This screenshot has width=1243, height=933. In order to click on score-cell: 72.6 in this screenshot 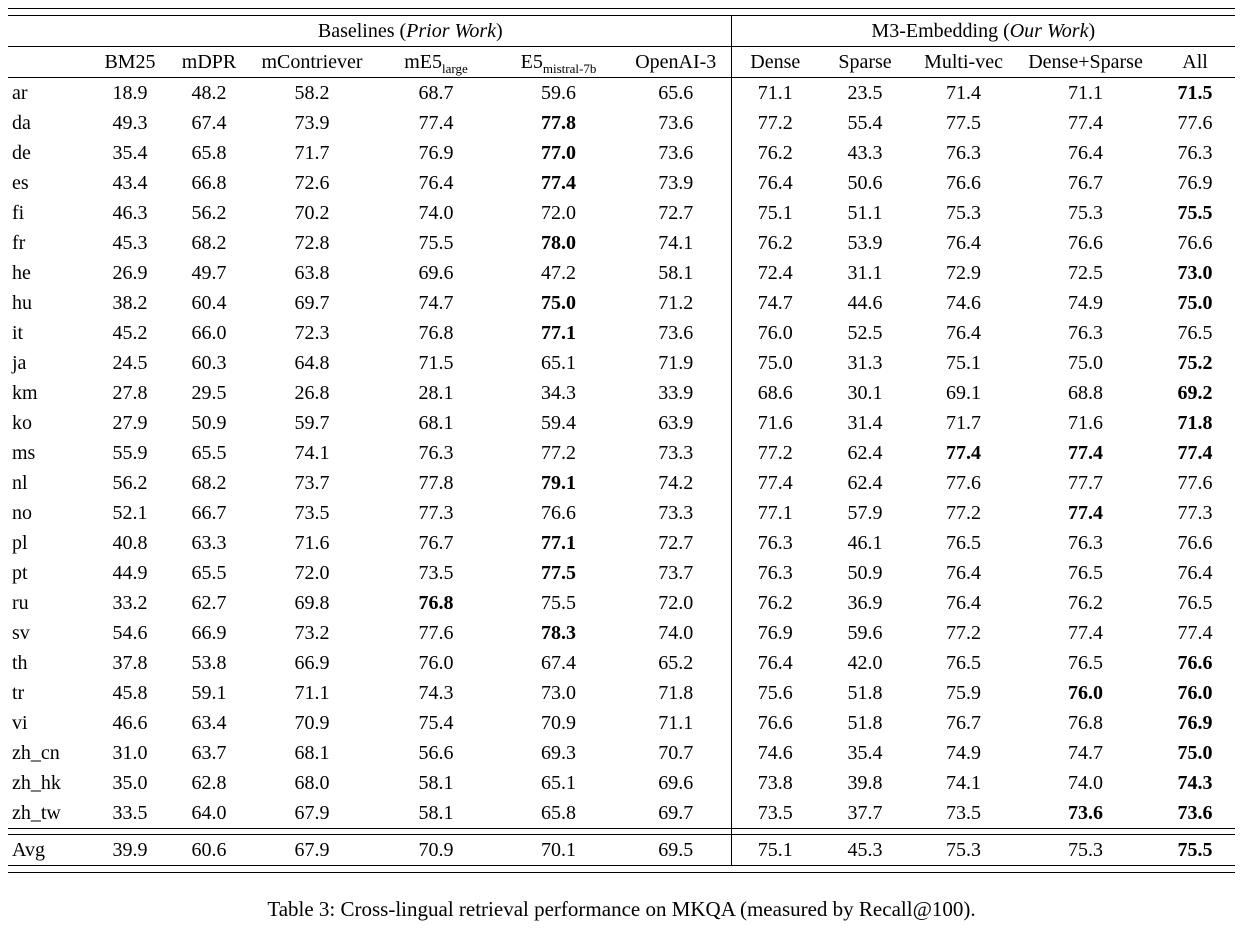, I will do `click(312, 183)`.